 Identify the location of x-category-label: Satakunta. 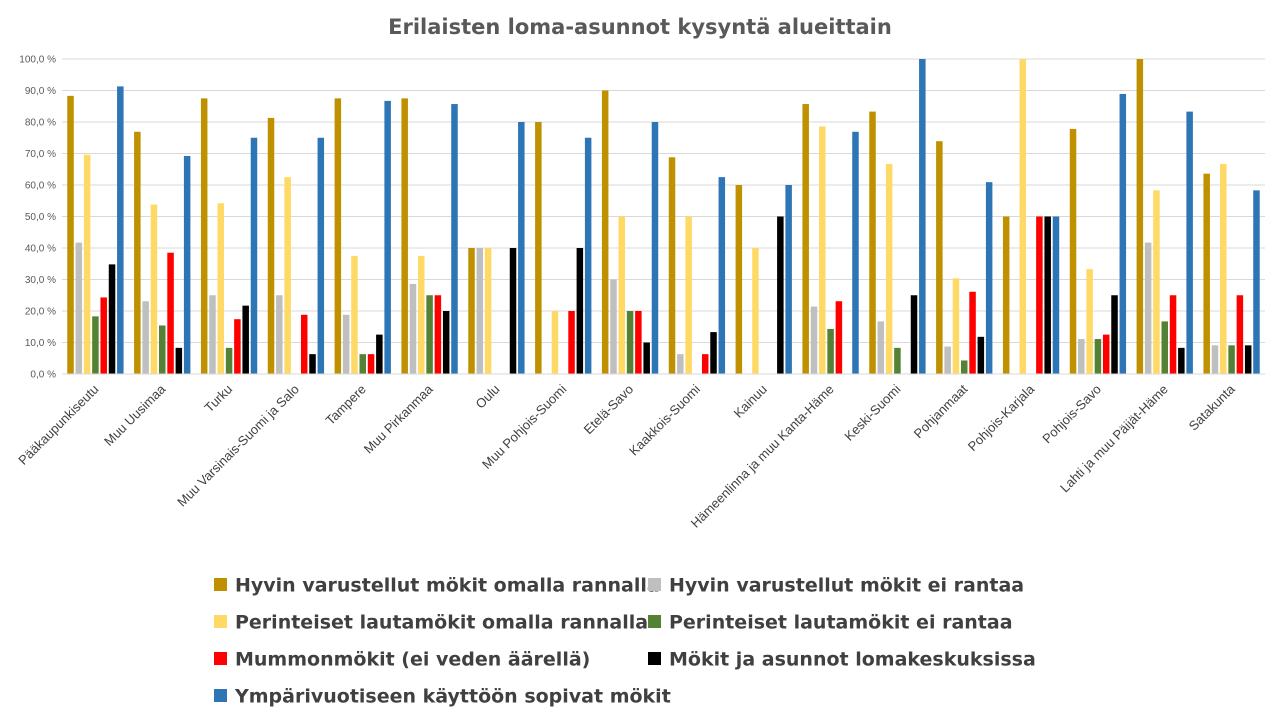
(1212, 407).